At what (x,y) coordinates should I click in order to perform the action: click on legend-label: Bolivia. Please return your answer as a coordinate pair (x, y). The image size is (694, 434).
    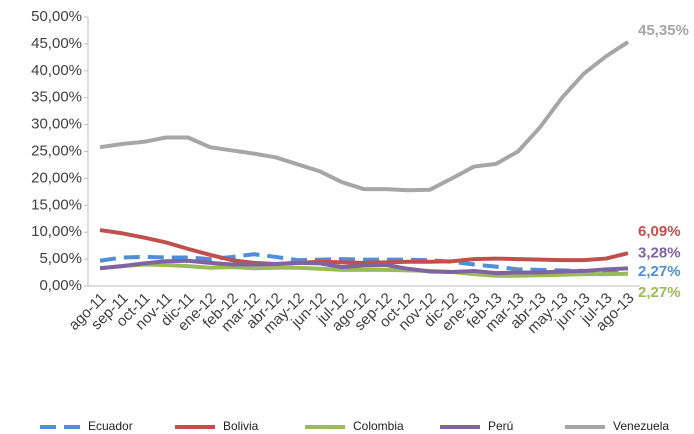
    Looking at the image, I should click on (241, 426).